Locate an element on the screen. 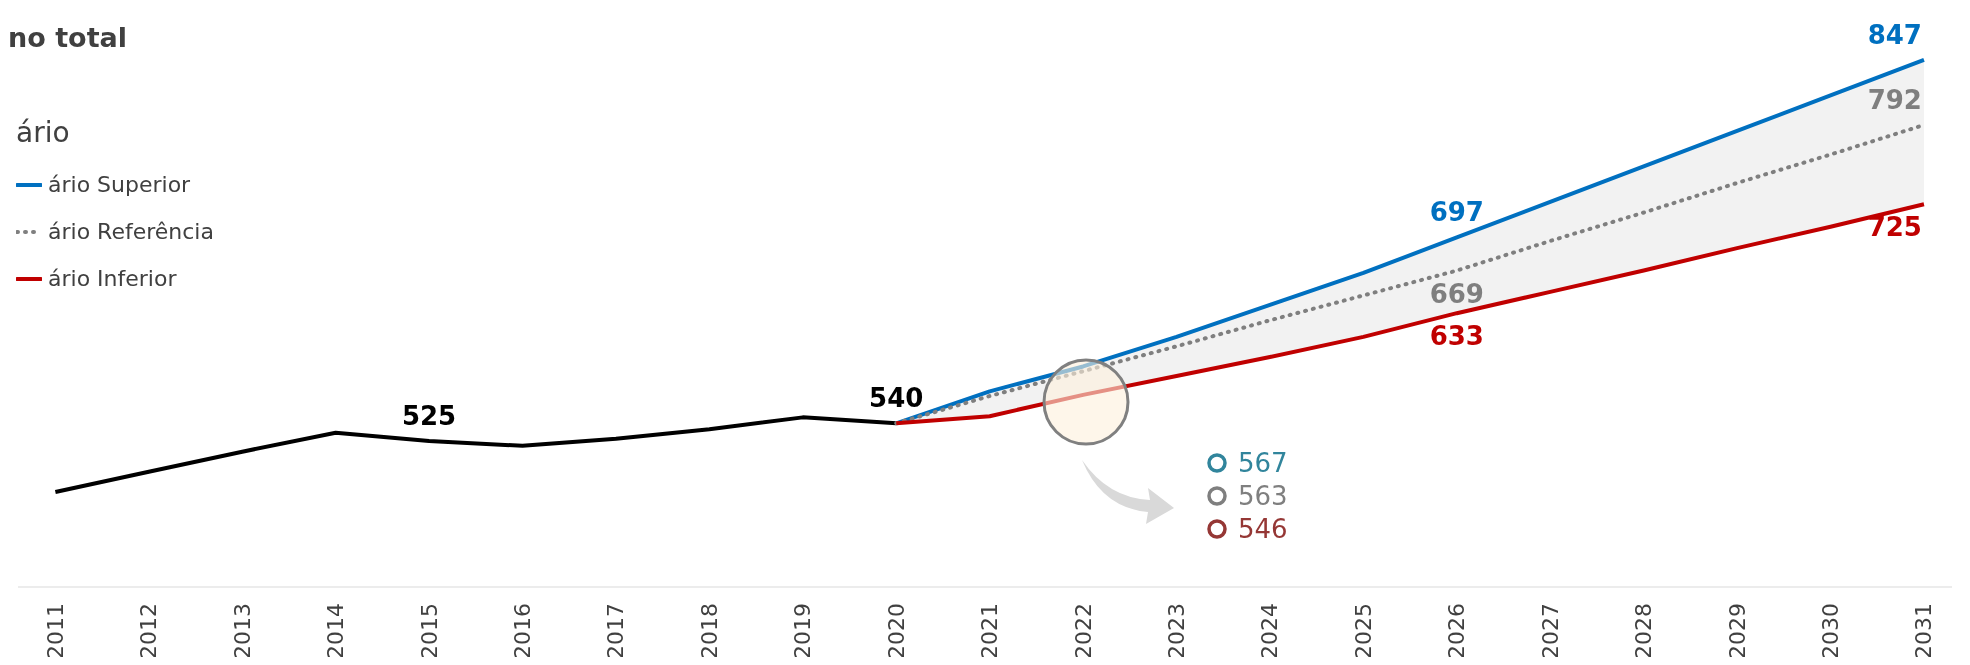  x-tick-label: 2012 is located at coordinates (149, 631).